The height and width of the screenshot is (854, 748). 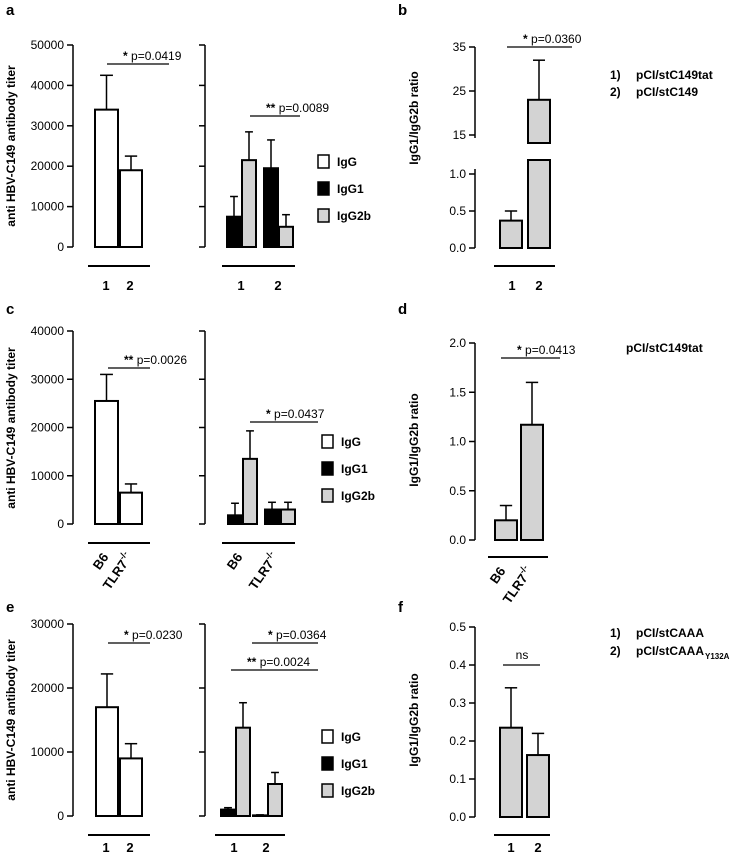 I want to click on panel-letter-c: c, so click(x=10, y=309).